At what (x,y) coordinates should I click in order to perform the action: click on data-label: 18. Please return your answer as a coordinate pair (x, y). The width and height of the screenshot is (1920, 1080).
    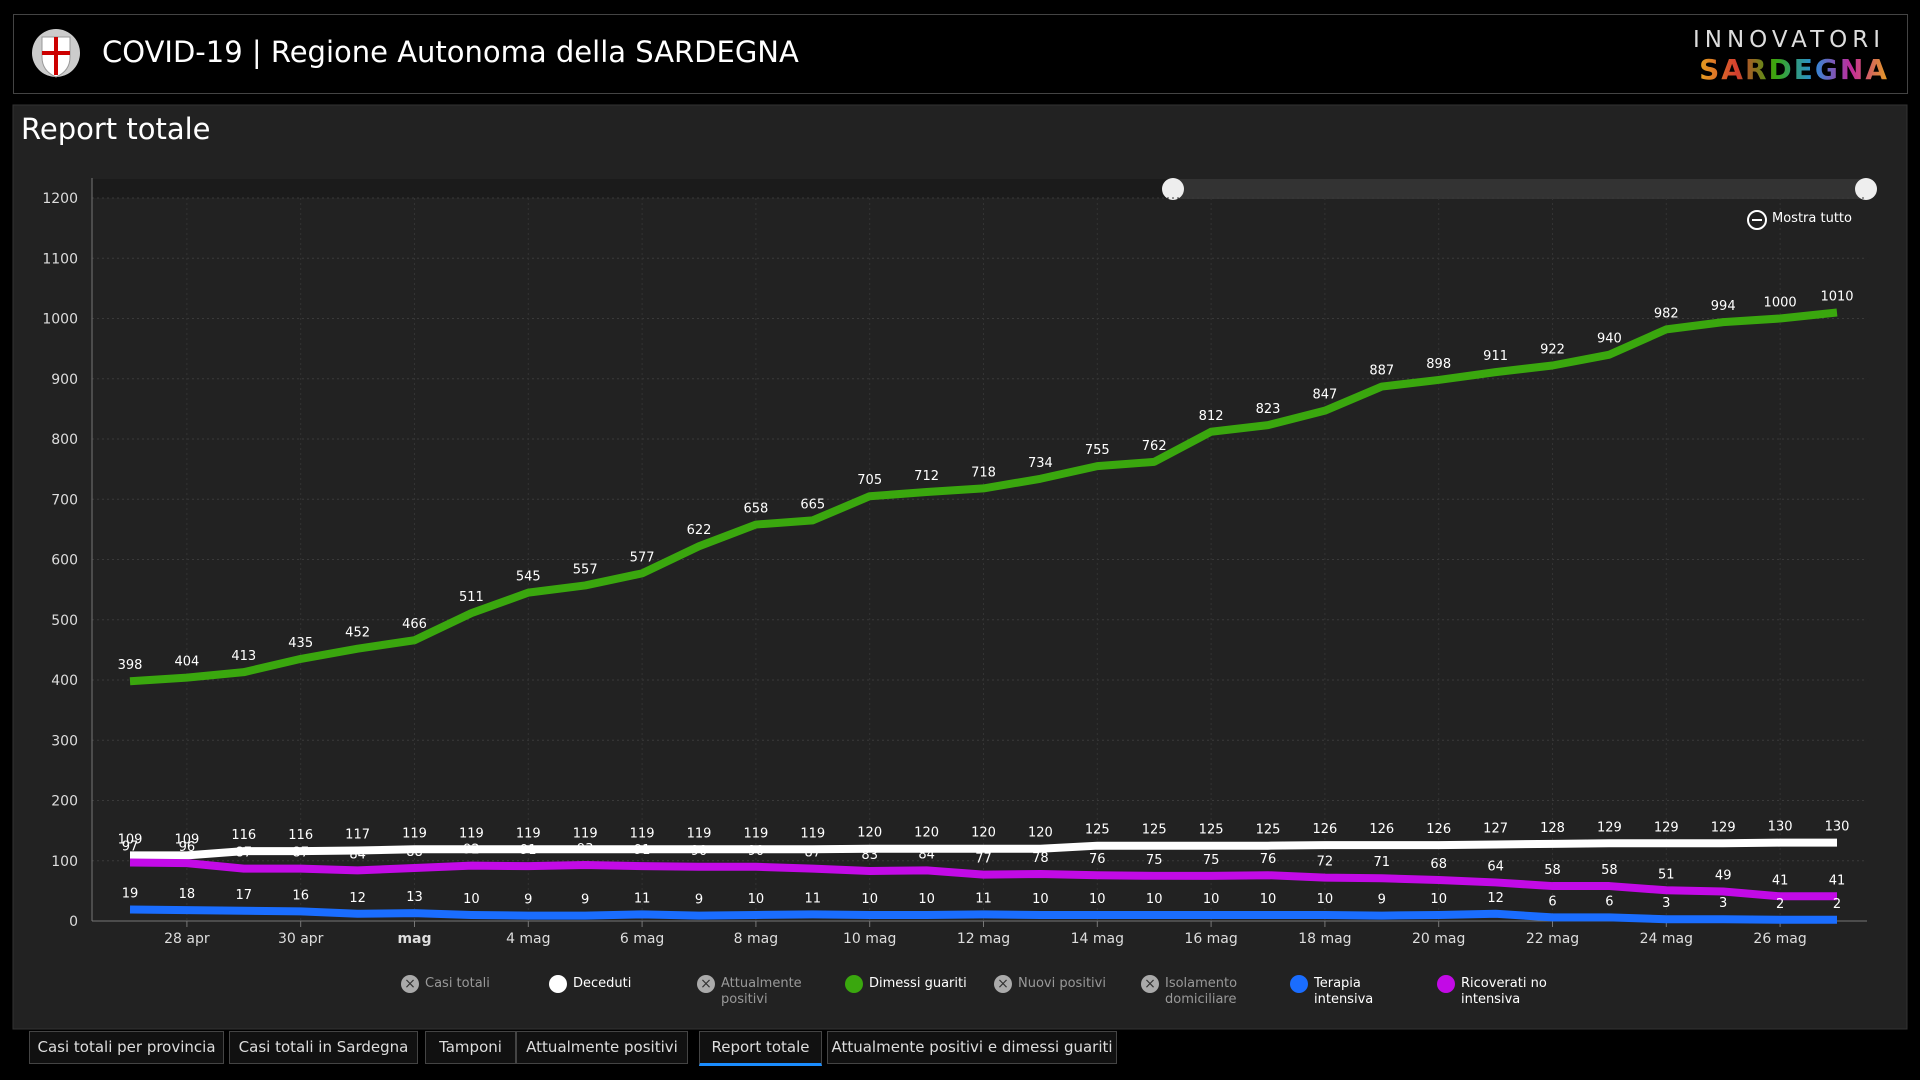
    Looking at the image, I should click on (187, 894).